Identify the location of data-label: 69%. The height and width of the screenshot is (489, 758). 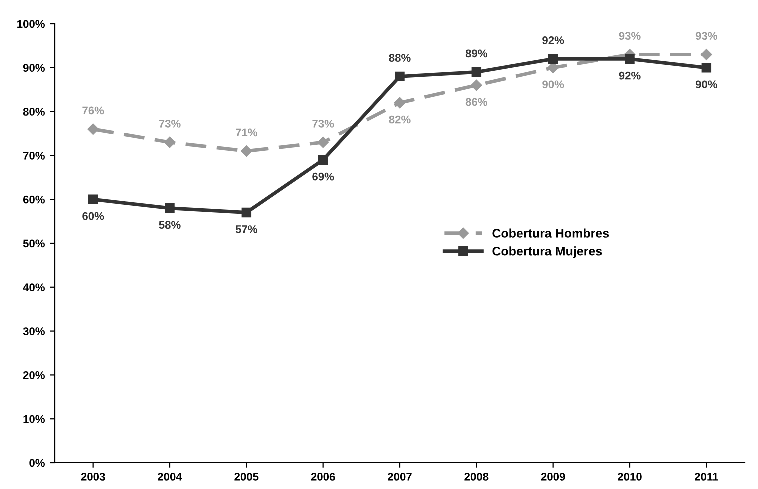
(323, 176).